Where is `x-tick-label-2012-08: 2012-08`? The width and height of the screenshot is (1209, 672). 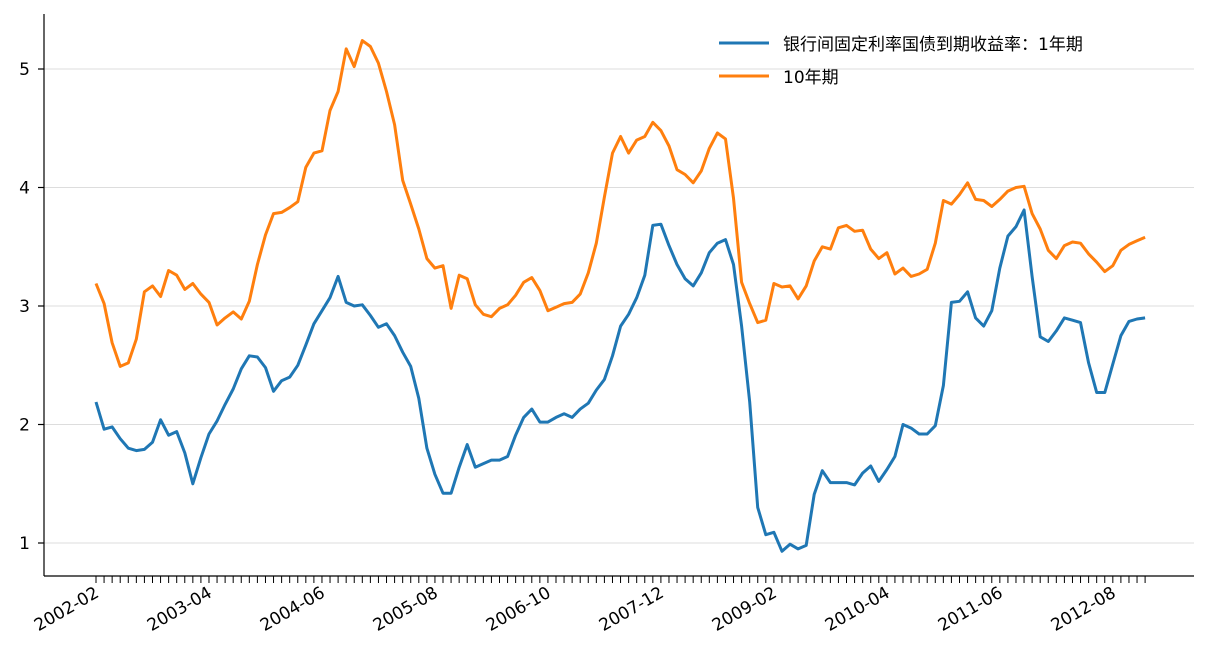
x-tick-label-2012-08: 2012-08 is located at coordinates (1084, 609).